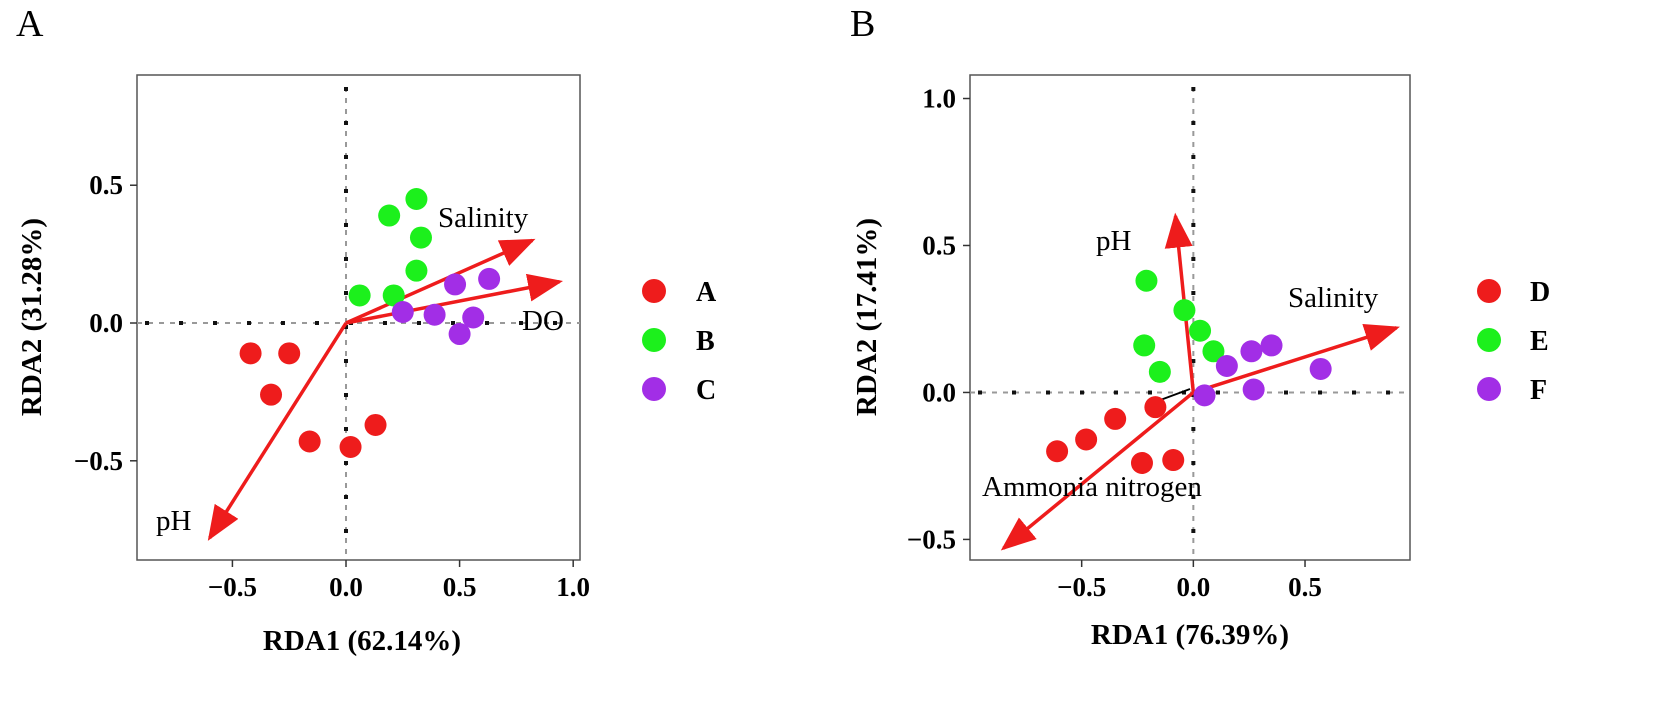 Image resolution: width=1654 pixels, height=711 pixels. What do you see at coordinates (939, 392) in the screenshot?
I see `panel-b-y-tick-label: 0.0` at bounding box center [939, 392].